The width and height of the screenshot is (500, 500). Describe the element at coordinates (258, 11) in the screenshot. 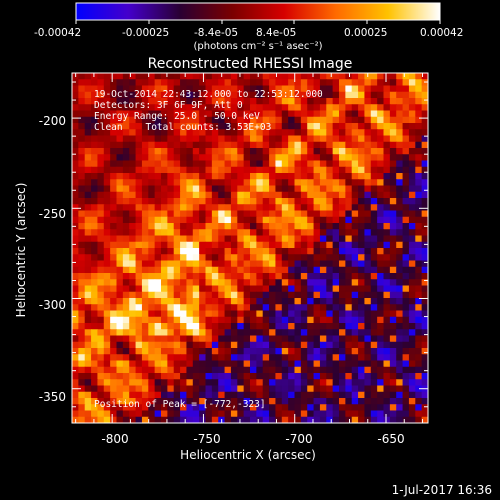

I see `colorbar` at that location.